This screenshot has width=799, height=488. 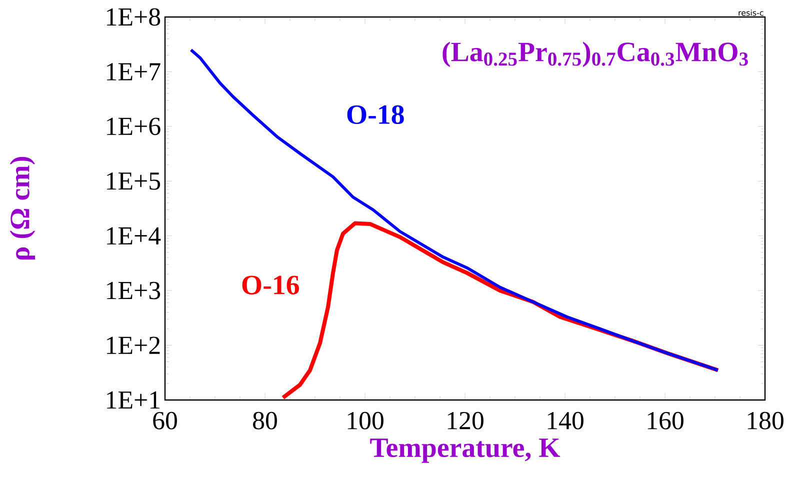 What do you see at coordinates (133, 17) in the screenshot?
I see `y-tick-label: 1E+8` at bounding box center [133, 17].